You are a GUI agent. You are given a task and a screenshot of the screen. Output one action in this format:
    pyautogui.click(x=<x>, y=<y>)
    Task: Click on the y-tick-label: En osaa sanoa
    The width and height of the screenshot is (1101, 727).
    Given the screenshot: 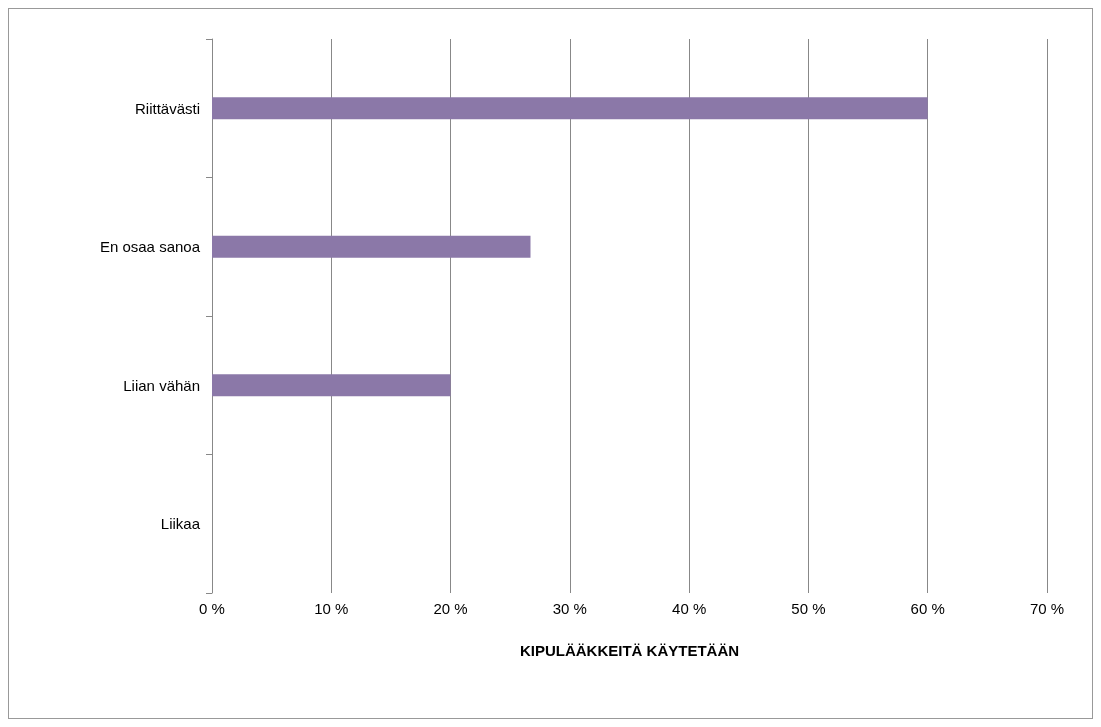 What is the action you would take?
    pyautogui.click(x=150, y=247)
    